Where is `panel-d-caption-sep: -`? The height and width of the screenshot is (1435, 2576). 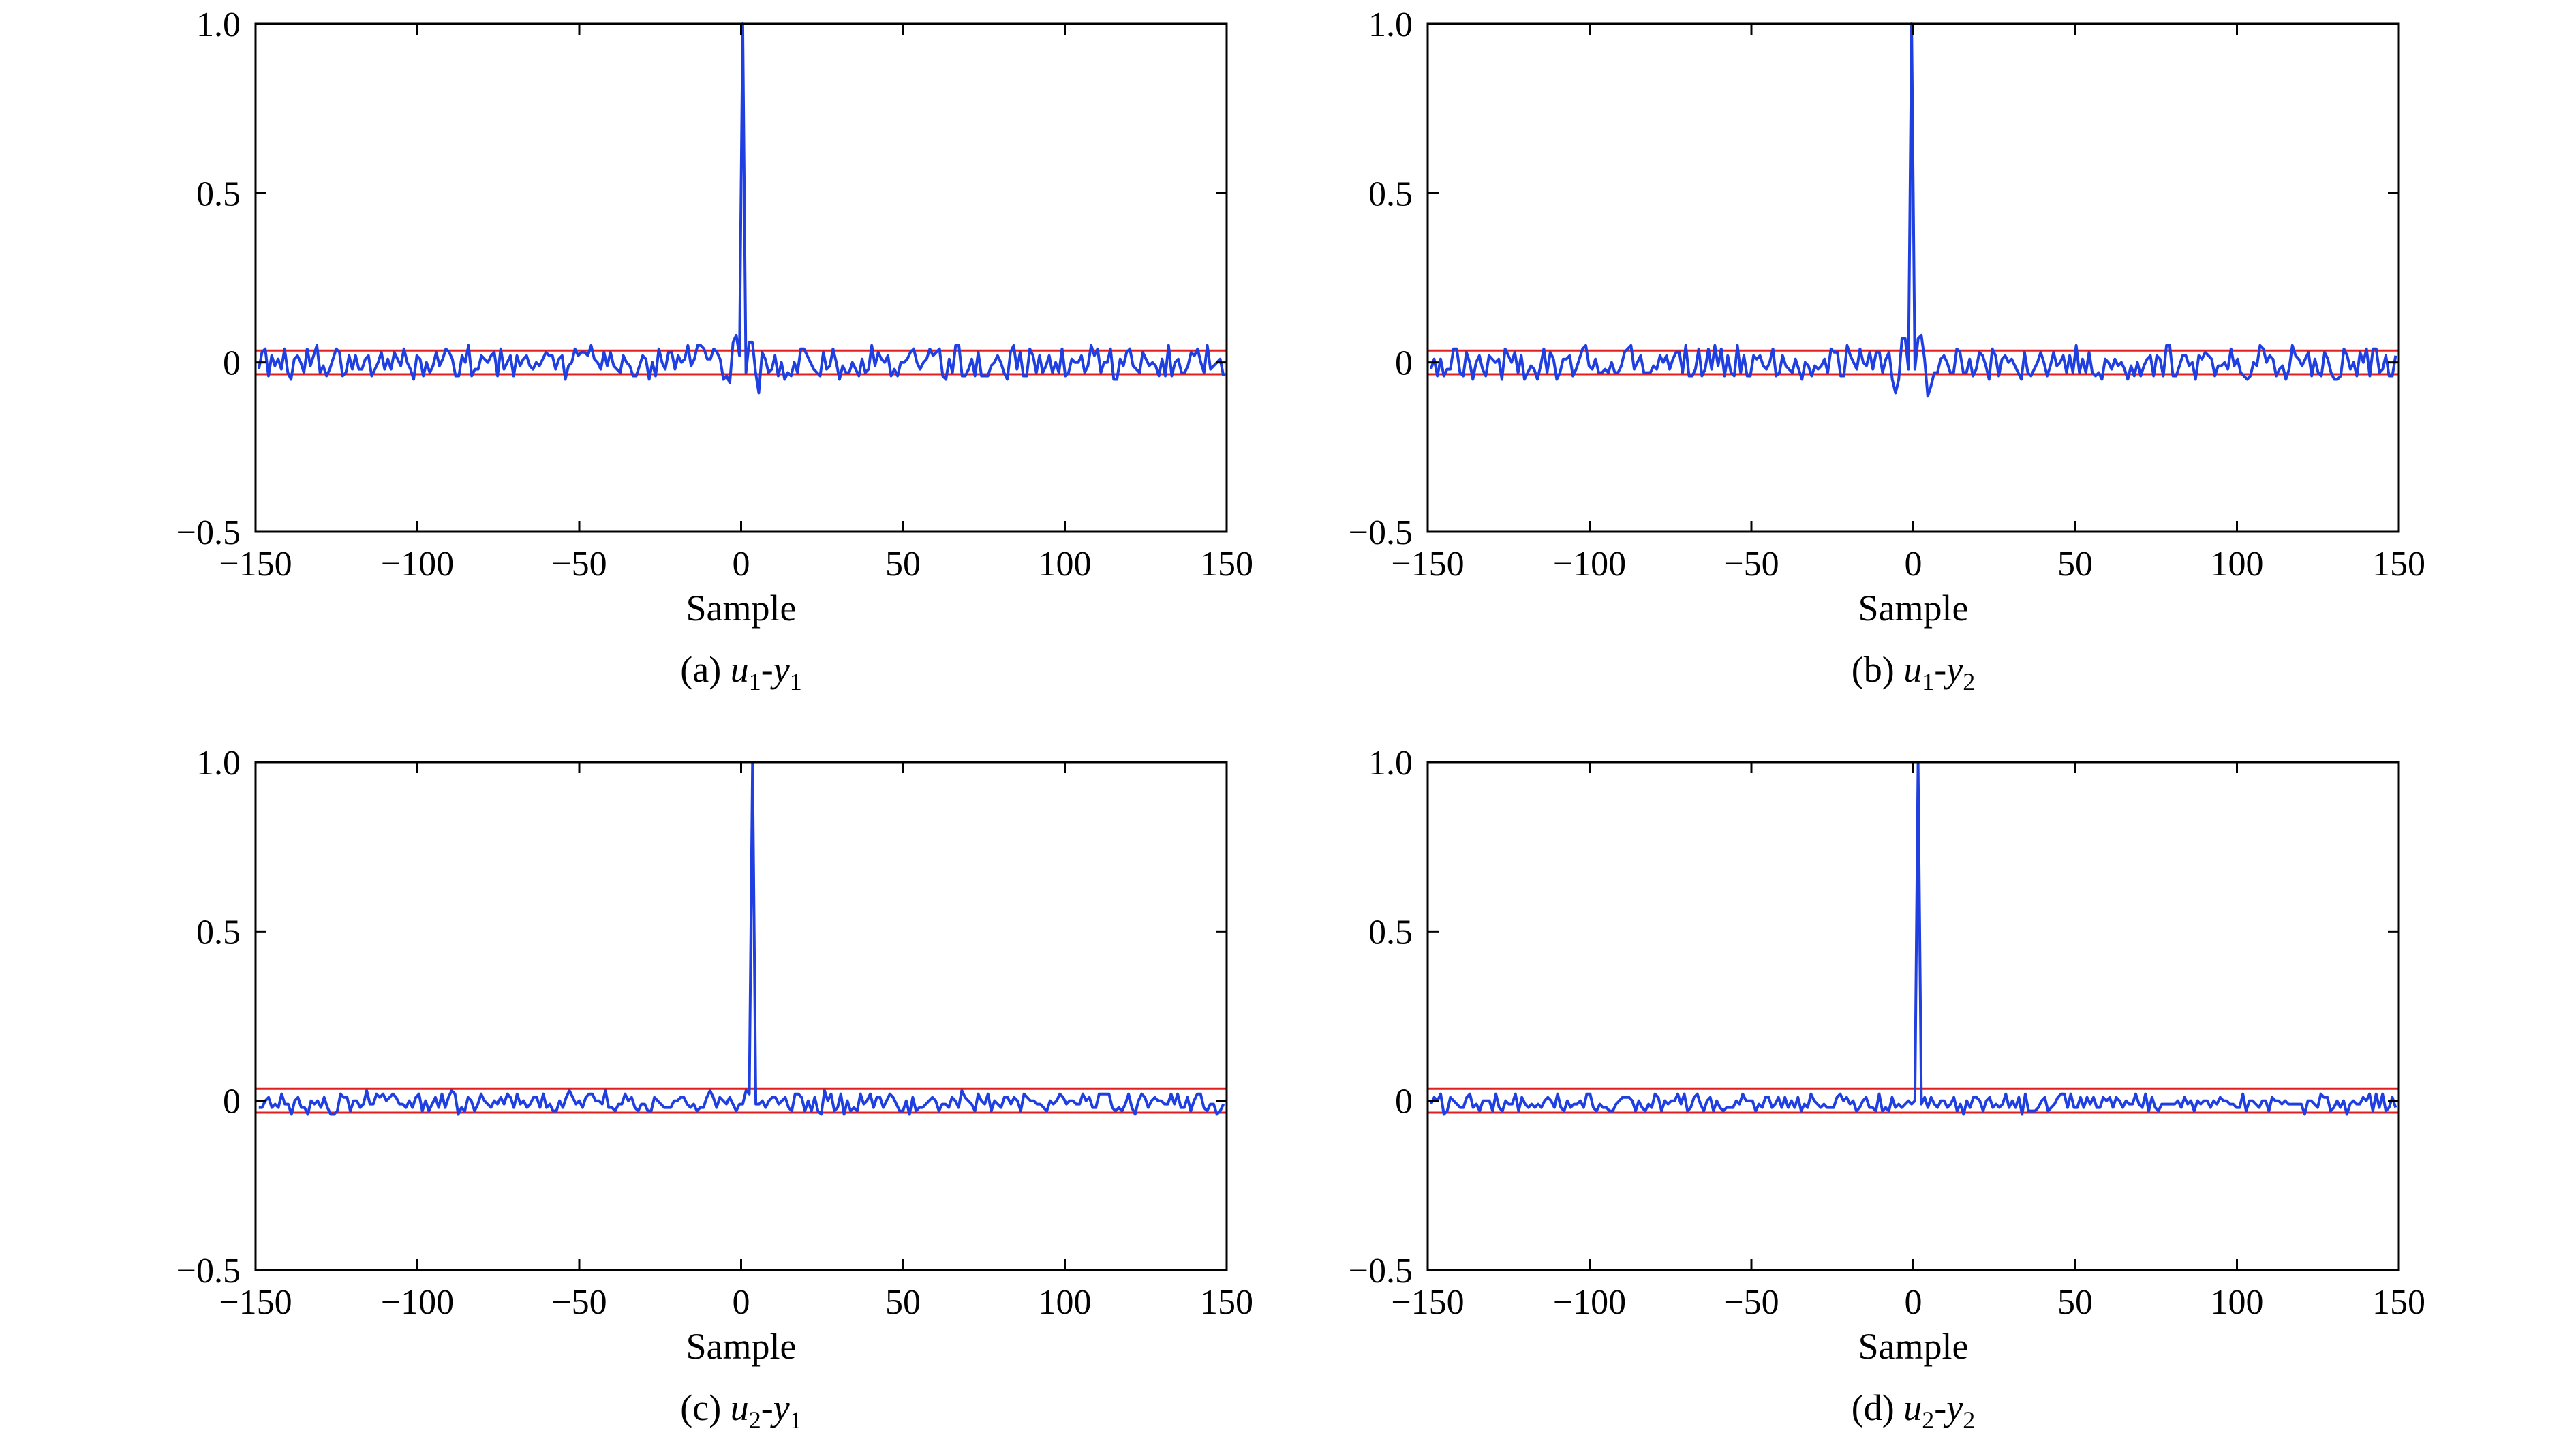 panel-d-caption-sep: - is located at coordinates (1940, 1407).